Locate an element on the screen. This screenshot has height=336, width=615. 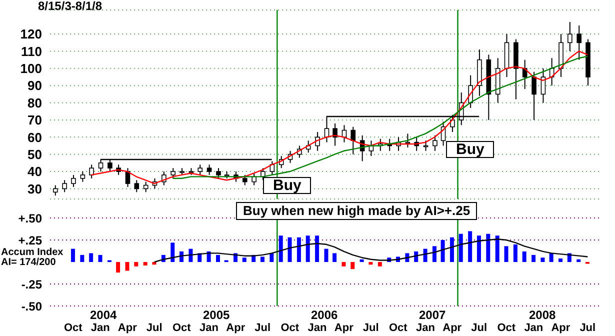
y-tick-label: 70 is located at coordinates (35, 120).